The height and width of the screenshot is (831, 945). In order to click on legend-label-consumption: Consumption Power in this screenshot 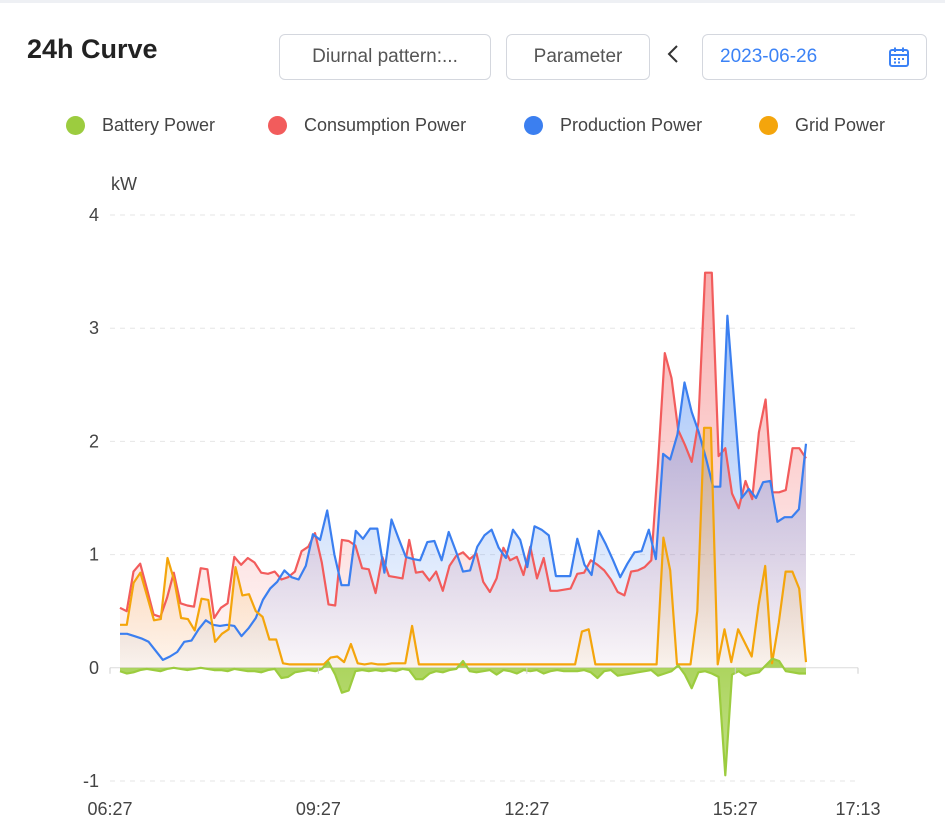, I will do `click(385, 125)`.